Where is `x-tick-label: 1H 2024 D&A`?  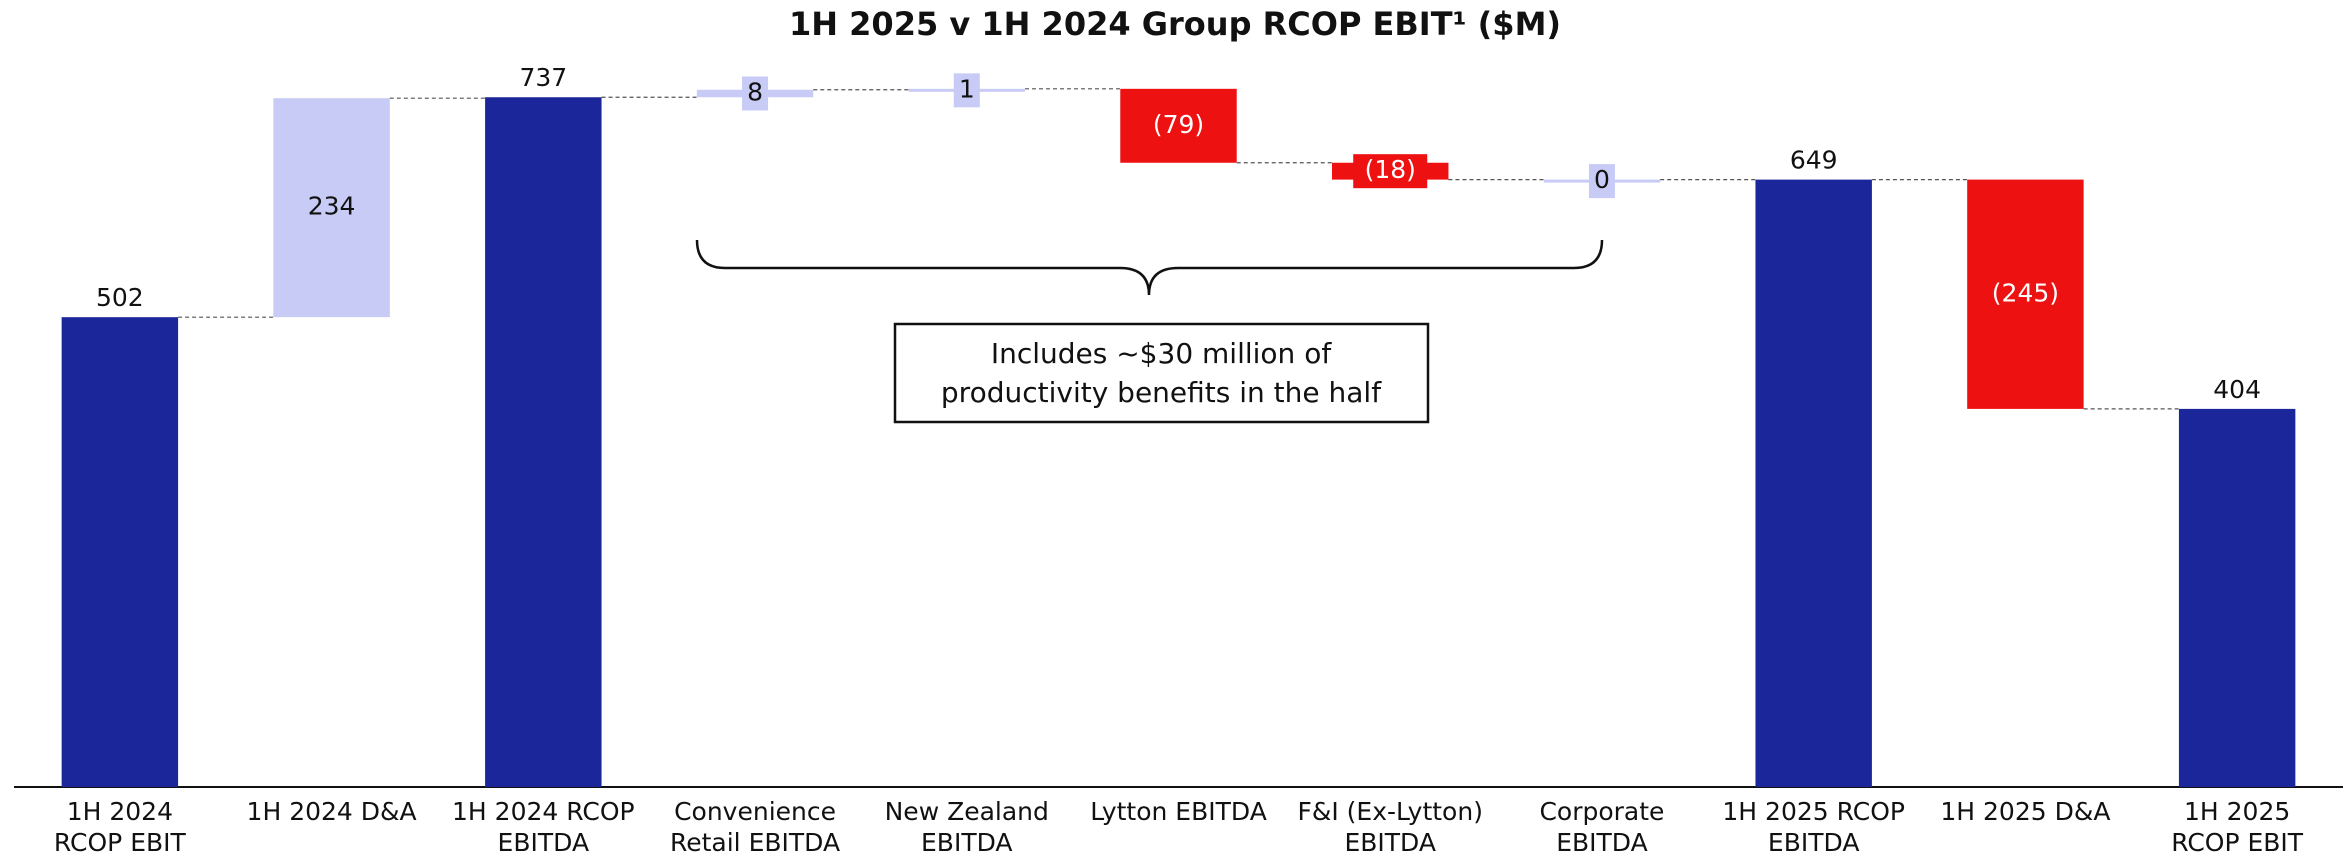 x-tick-label: 1H 2024 D&A is located at coordinates (332, 811).